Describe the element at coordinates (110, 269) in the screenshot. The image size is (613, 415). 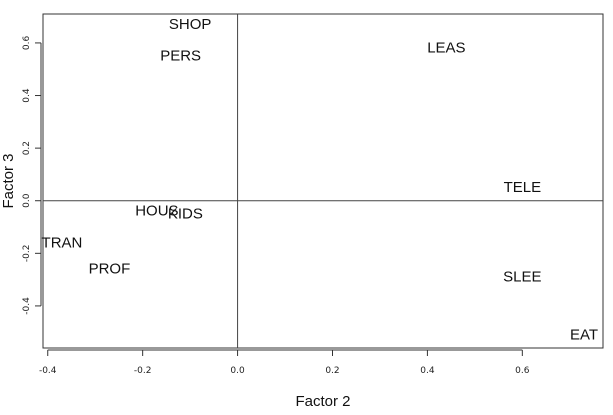
I see `point-label-prof: PROF` at that location.